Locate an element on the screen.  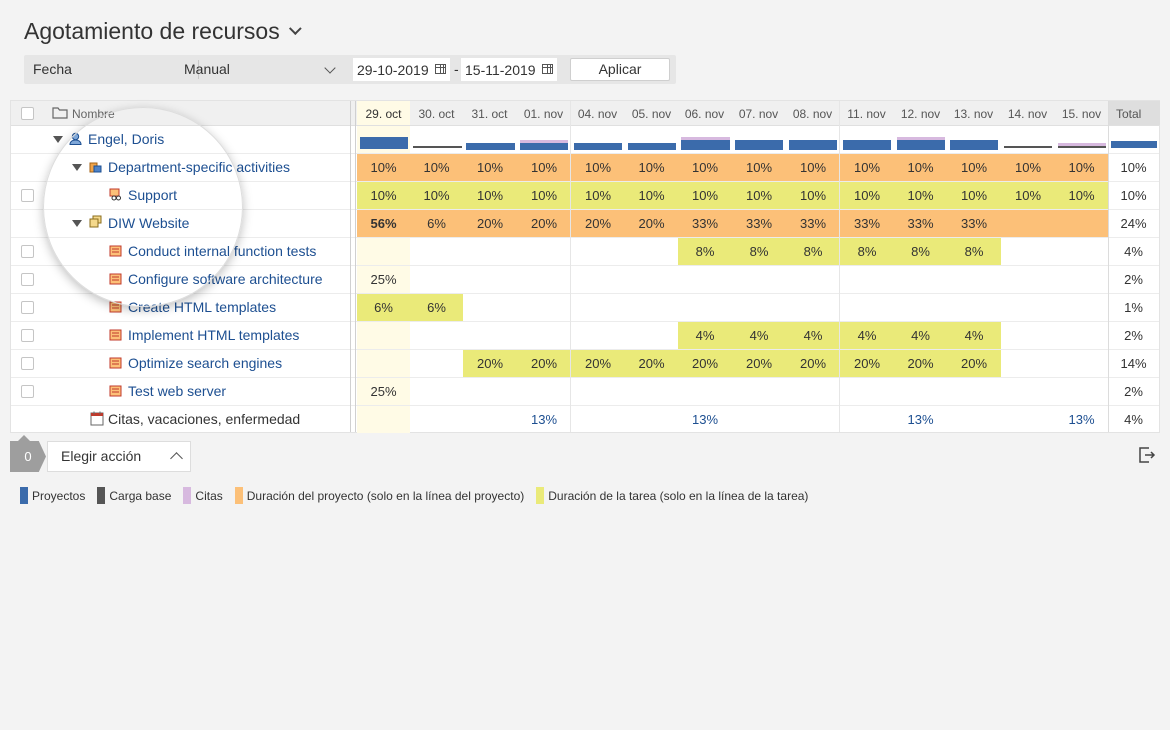
department-icon is located at coordinates (95, 167).